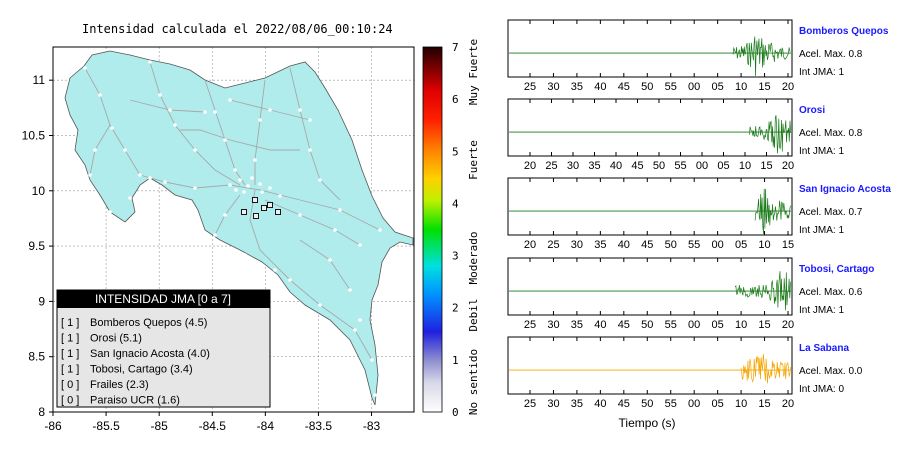 This screenshot has height=460, width=910. What do you see at coordinates (473, 160) in the screenshot?
I see `colorbar-category-label: Fuerte` at bounding box center [473, 160].